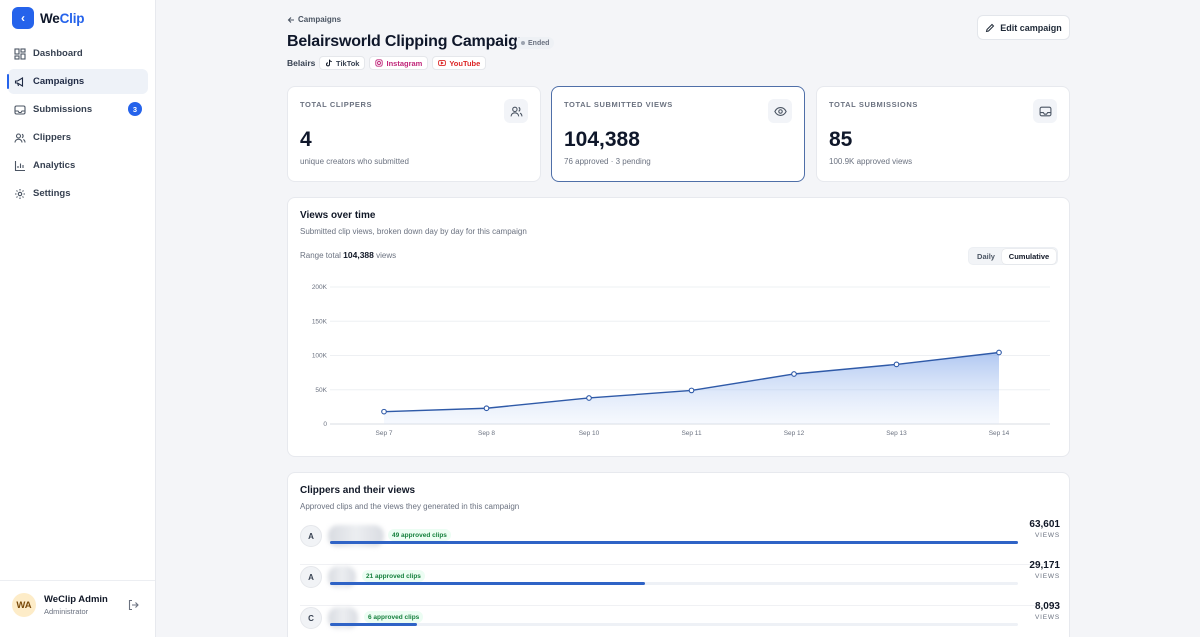 The height and width of the screenshot is (637, 1200). Describe the element at coordinates (23, 18) in the screenshot. I see `back-chevron-icon: ‹` at that location.